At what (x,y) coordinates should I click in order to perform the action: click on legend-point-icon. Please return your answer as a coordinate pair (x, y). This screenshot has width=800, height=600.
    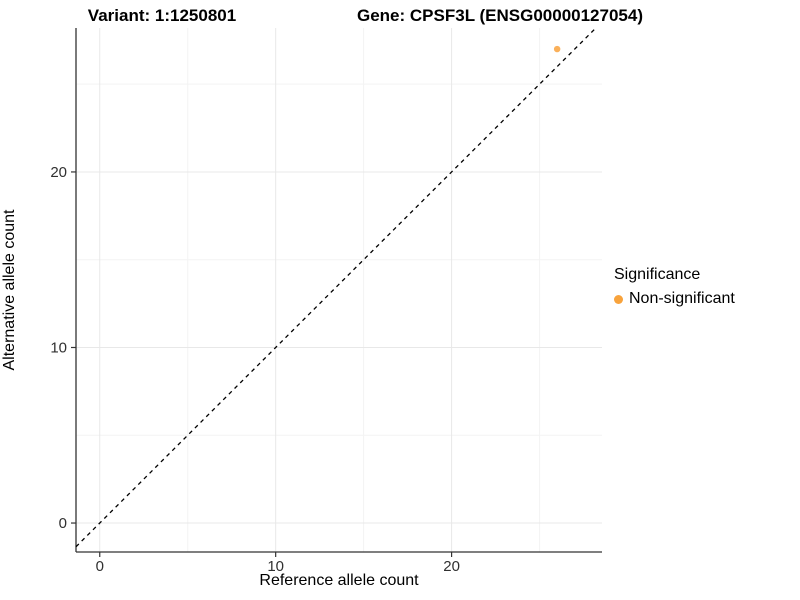
    Looking at the image, I should click on (618, 299).